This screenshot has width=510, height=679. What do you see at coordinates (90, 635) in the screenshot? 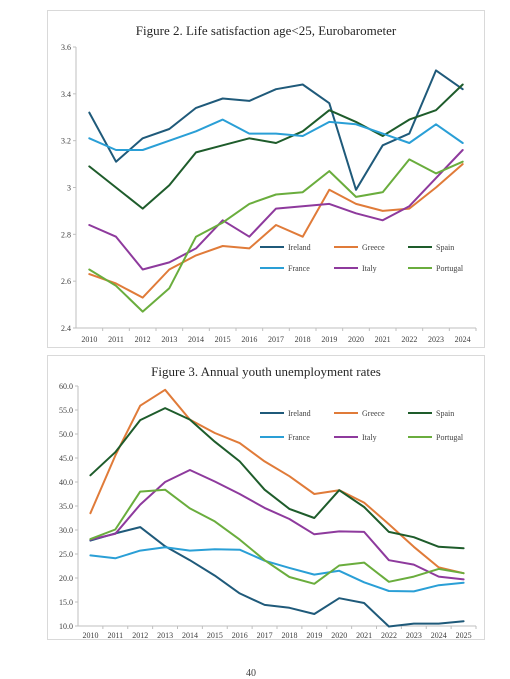
I see `fig3-x-tick-label: 2010` at bounding box center [90, 635].